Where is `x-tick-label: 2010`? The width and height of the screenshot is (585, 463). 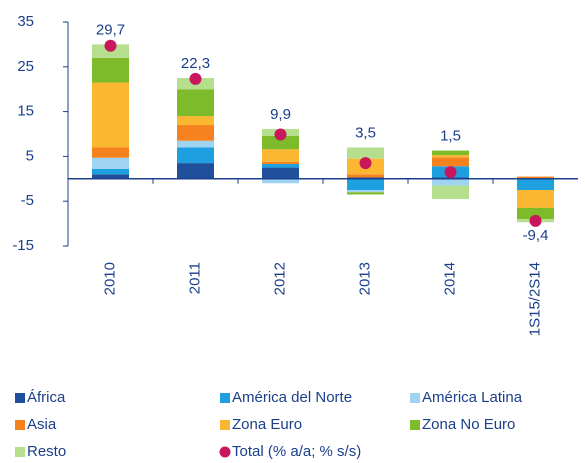
x-tick-label: 2010 is located at coordinates (109, 278).